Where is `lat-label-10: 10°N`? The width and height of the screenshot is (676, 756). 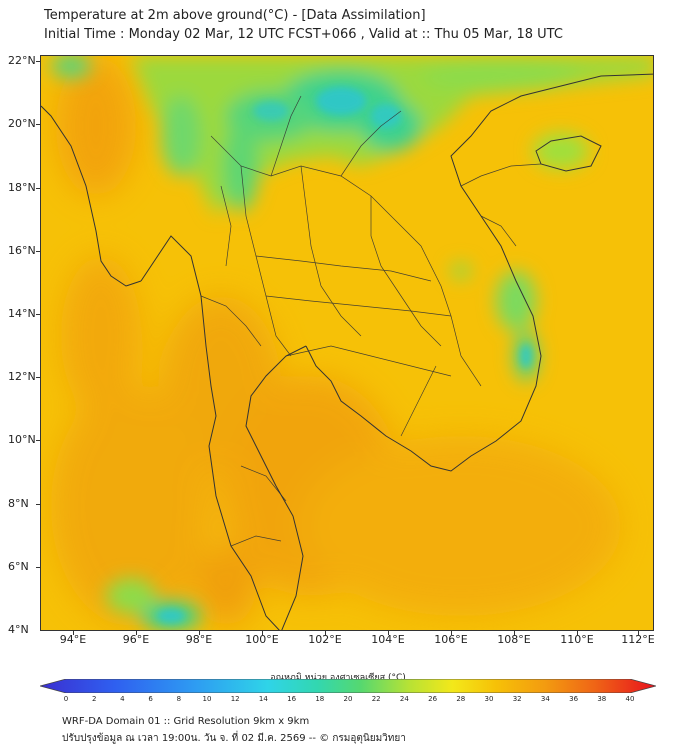 lat-label-10: 10°N is located at coordinates (22, 439).